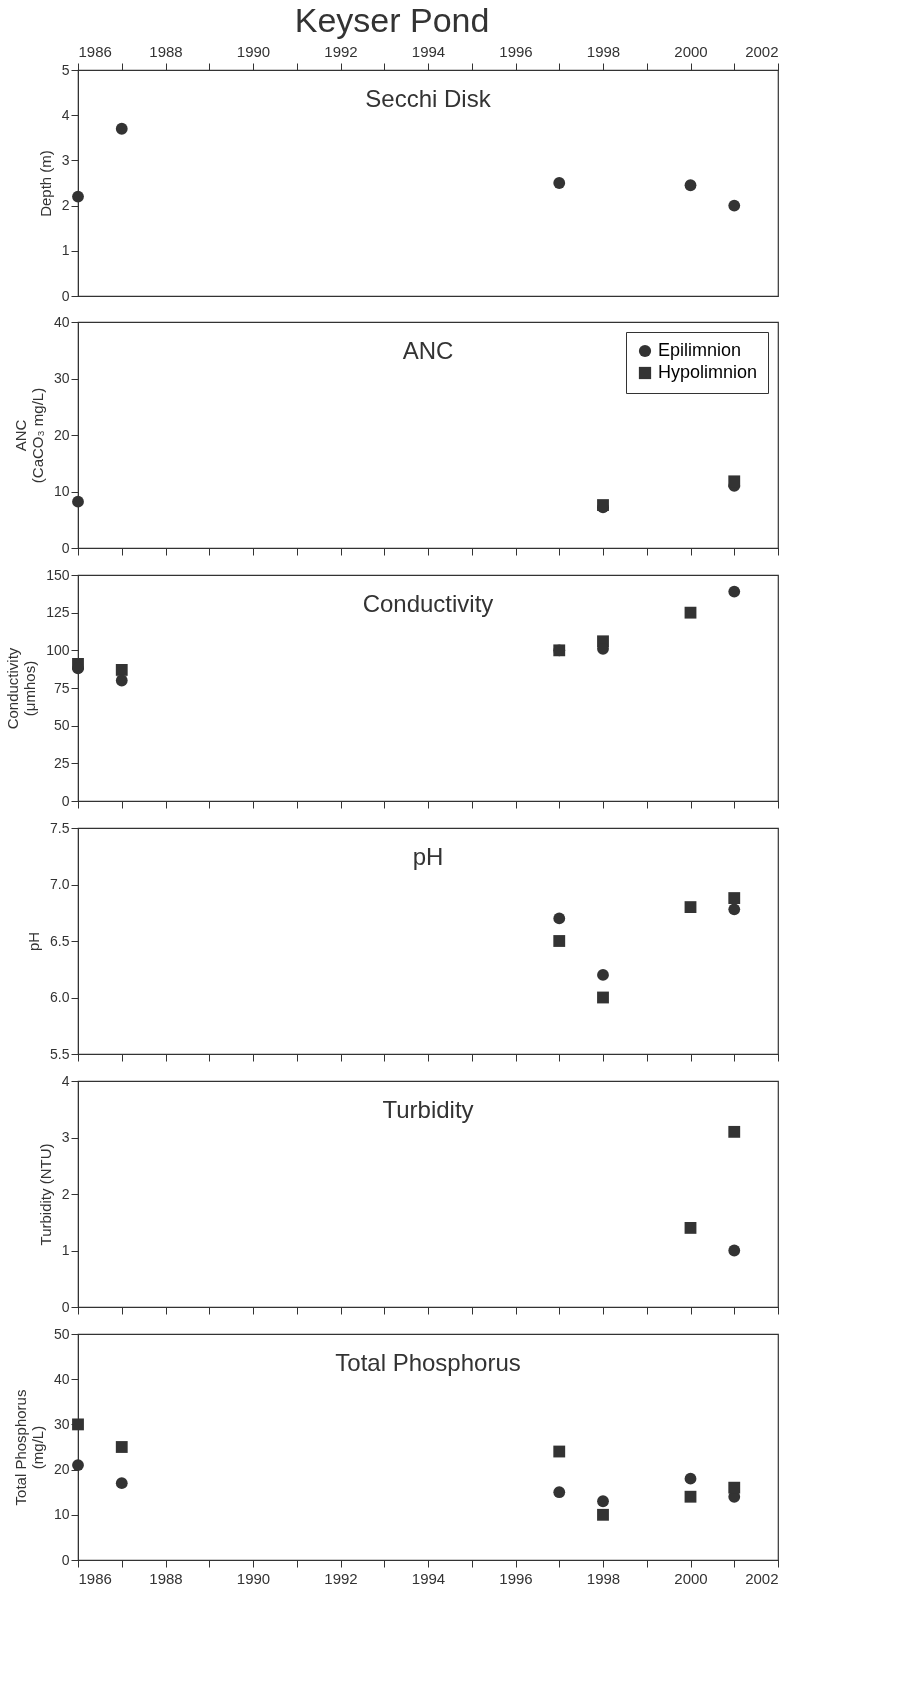 The width and height of the screenshot is (909, 1695). Describe the element at coordinates (708, 372) in the screenshot. I see `legend-label: Hypolimnion` at that location.